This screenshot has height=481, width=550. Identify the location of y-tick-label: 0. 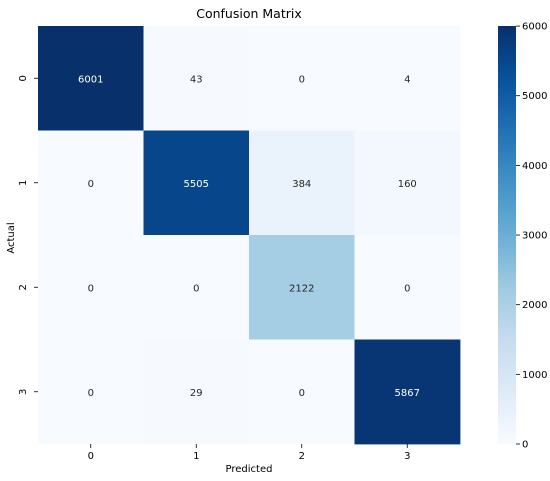
(23, 78).